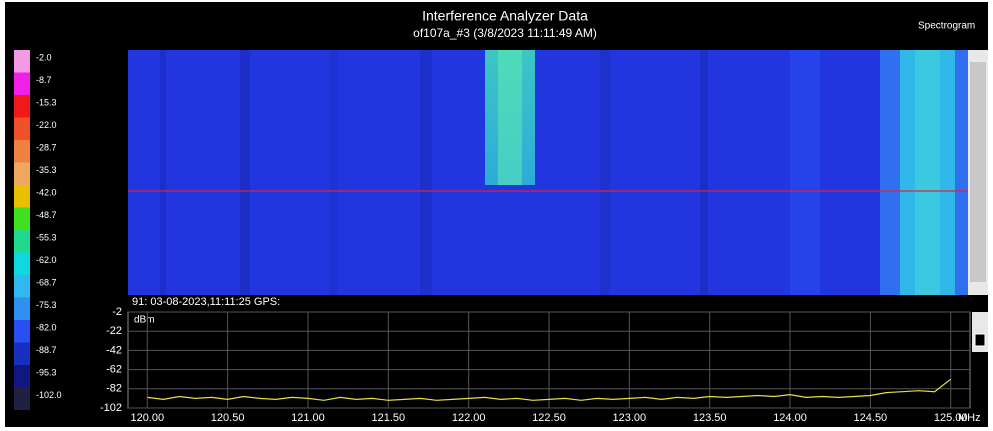 Image resolution: width=993 pixels, height=431 pixels. I want to click on x-tick-label: 122.00, so click(469, 418).